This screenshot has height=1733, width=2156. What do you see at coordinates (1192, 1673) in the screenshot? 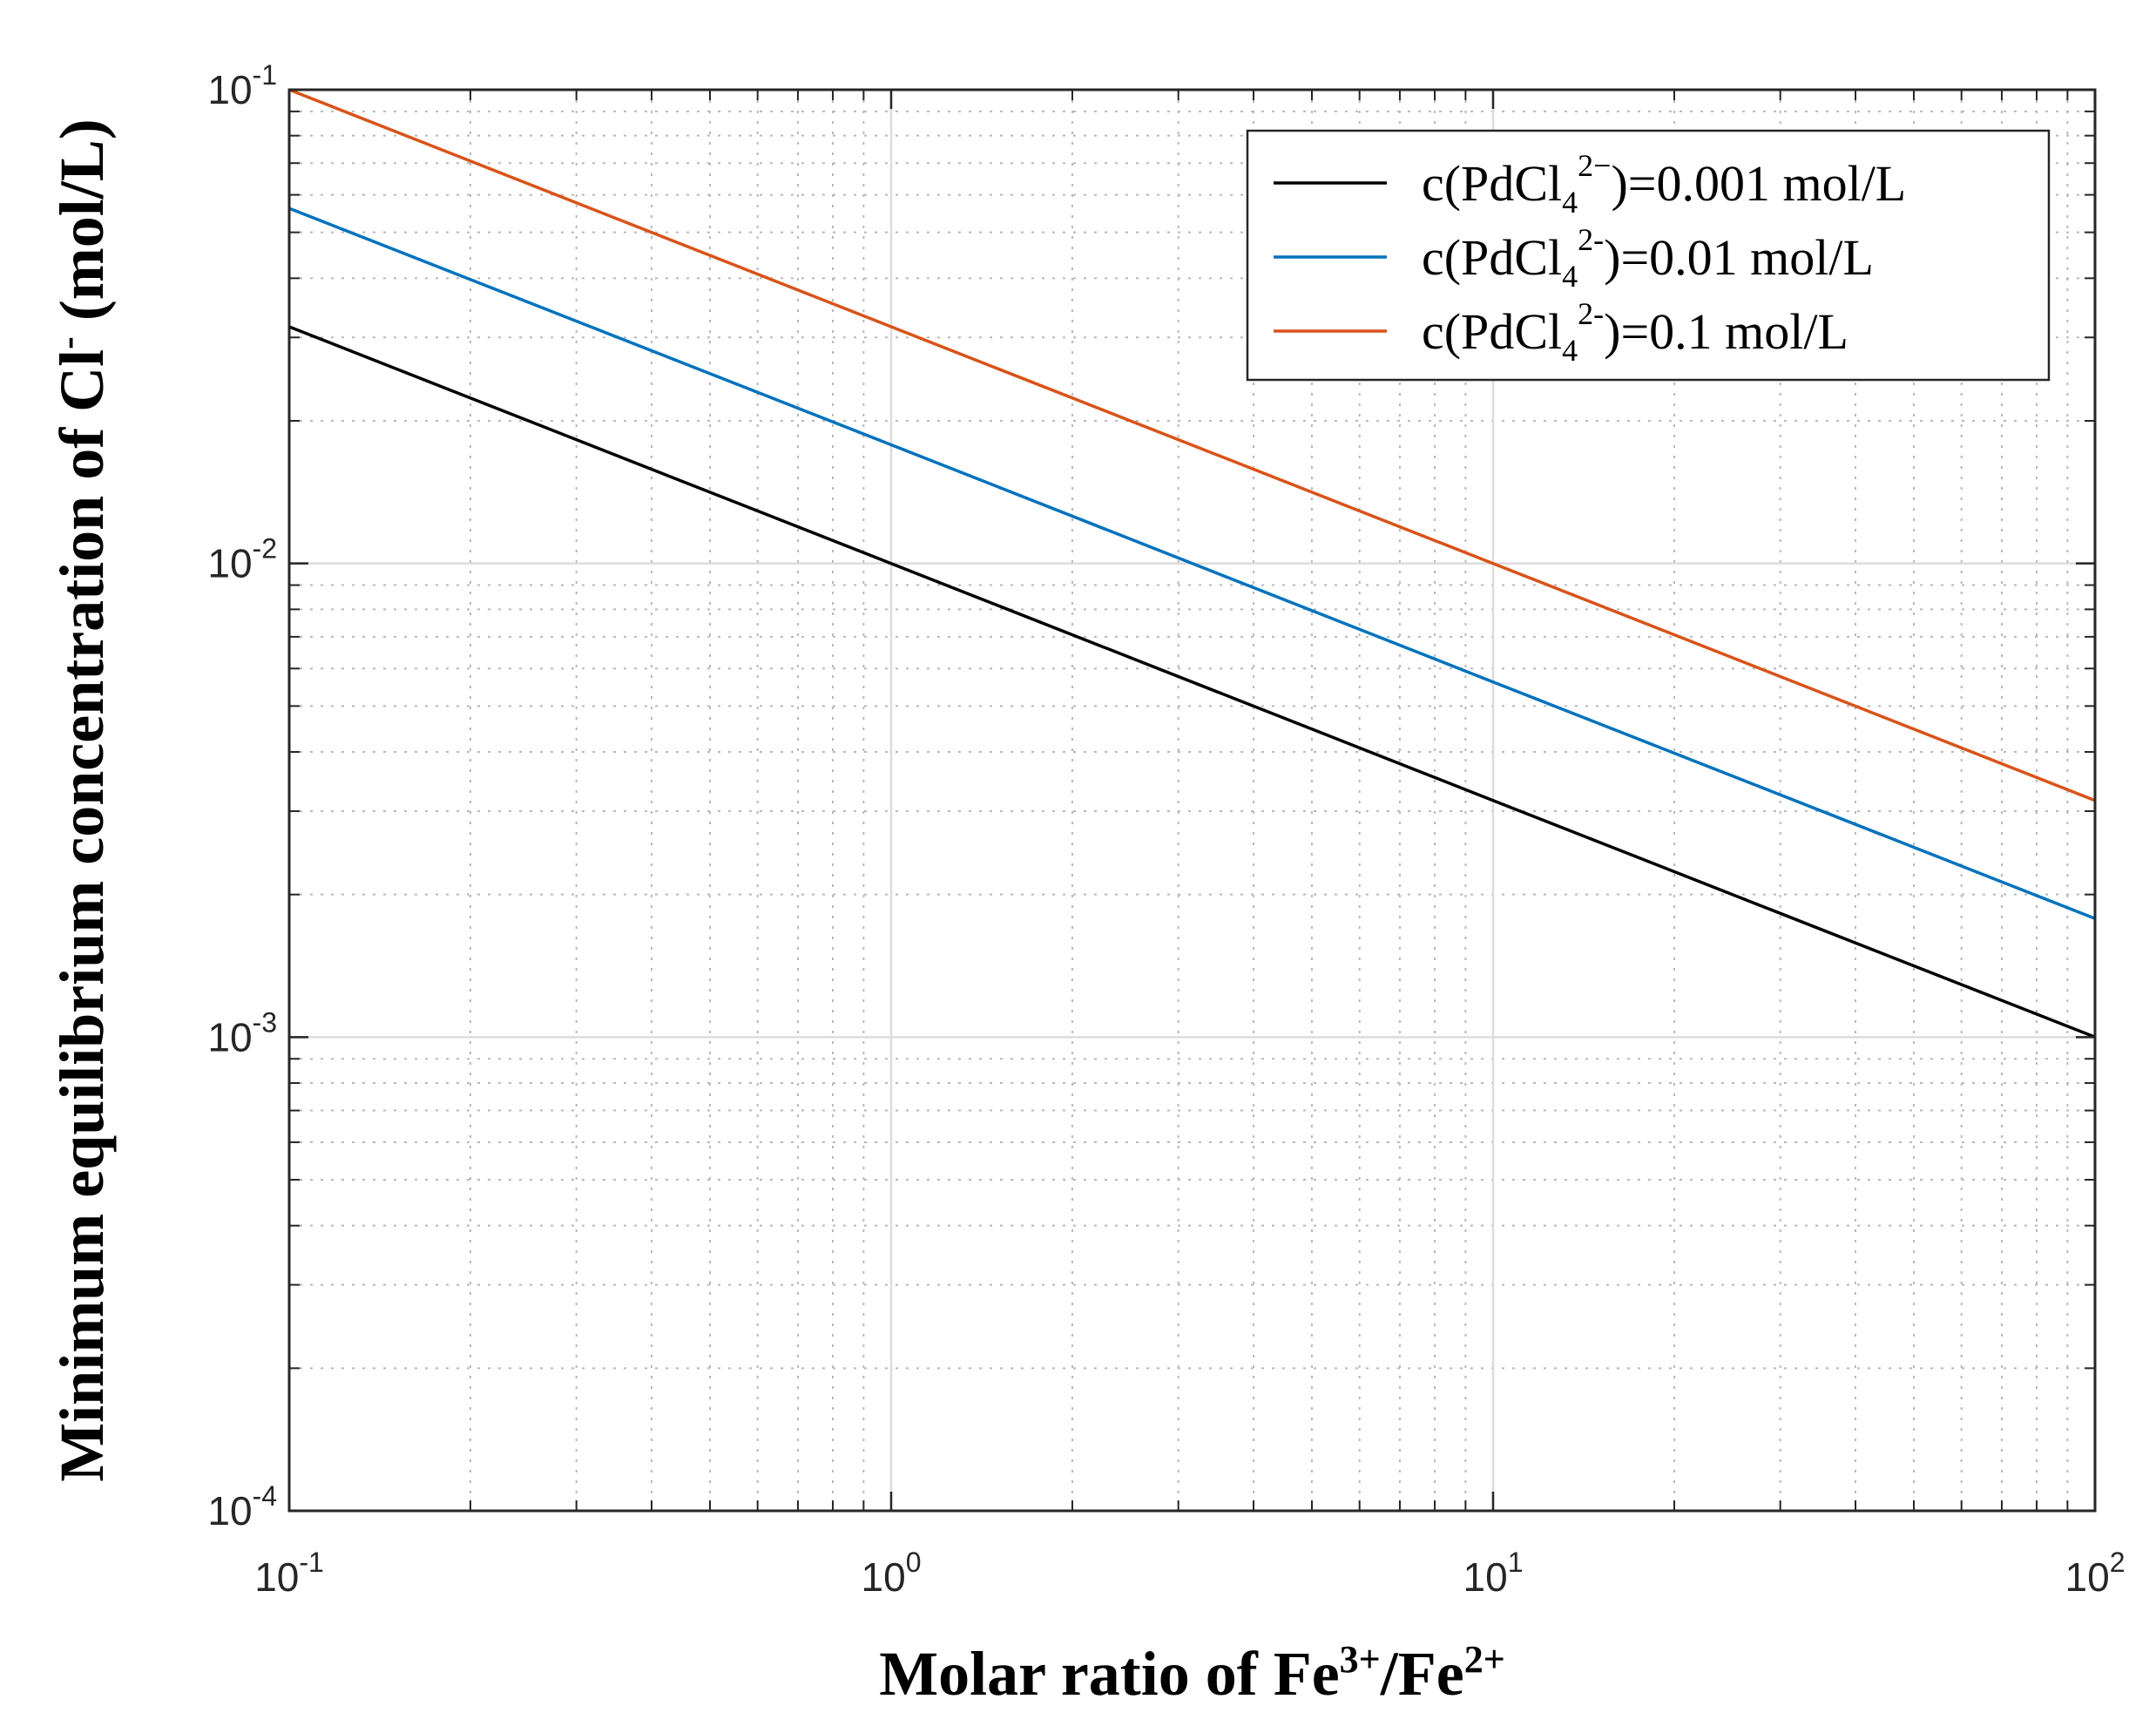
I see `x-axis-title: Molar ratio of Fe3+/Fe2+` at bounding box center [1192, 1673].